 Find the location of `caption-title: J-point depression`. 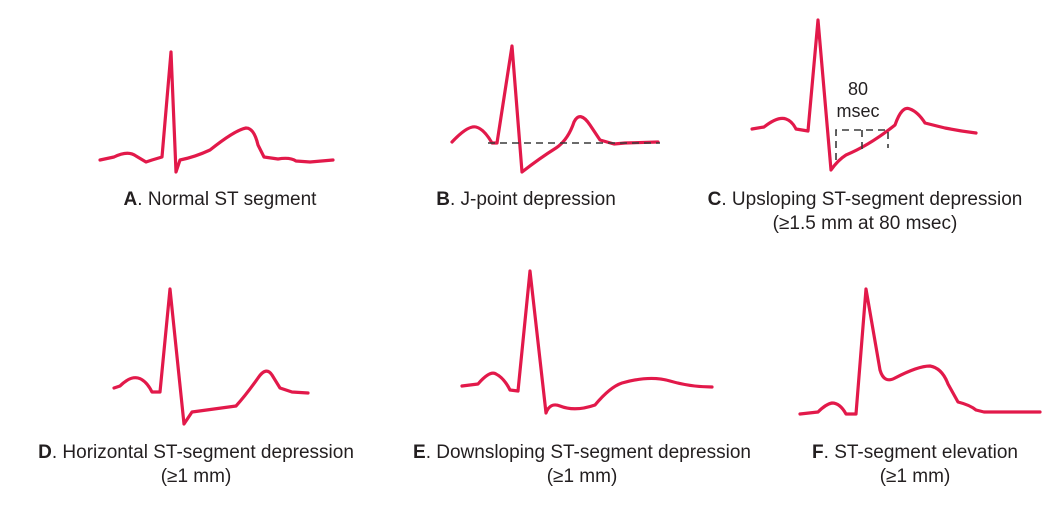

caption-title: J-point depression is located at coordinates (538, 199).